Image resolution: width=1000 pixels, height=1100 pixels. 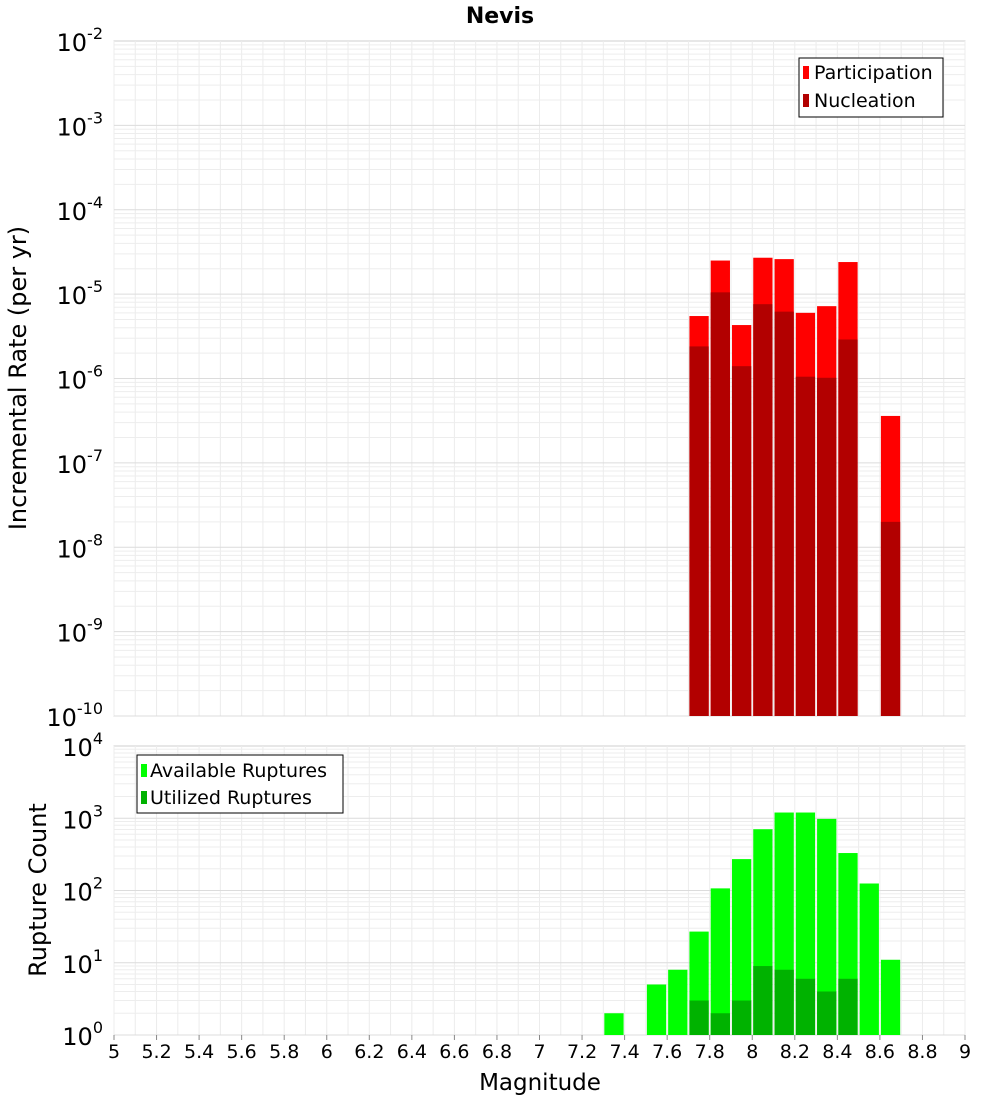 What do you see at coordinates (80, 462) in the screenshot?
I see `rate-y-tick-label: 10⁻⁷` at bounding box center [80, 462].